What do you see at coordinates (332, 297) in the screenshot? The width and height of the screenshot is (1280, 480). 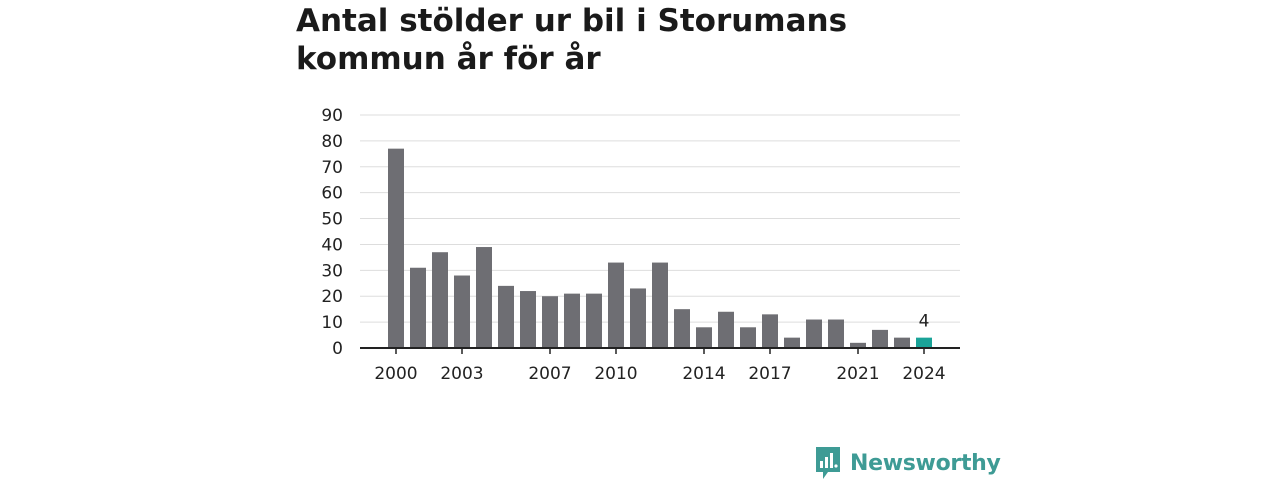 I see `y-tick-label: 20` at bounding box center [332, 297].